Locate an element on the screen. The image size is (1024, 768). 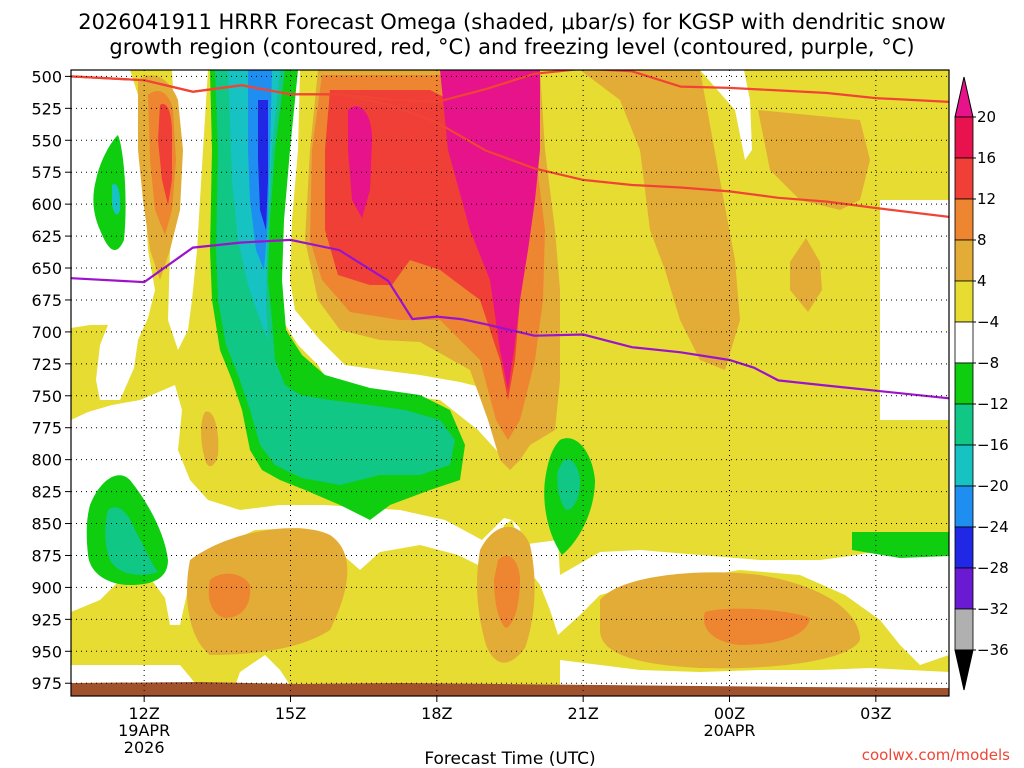
colorbar-label: −16 is located at coordinates (993, 445).